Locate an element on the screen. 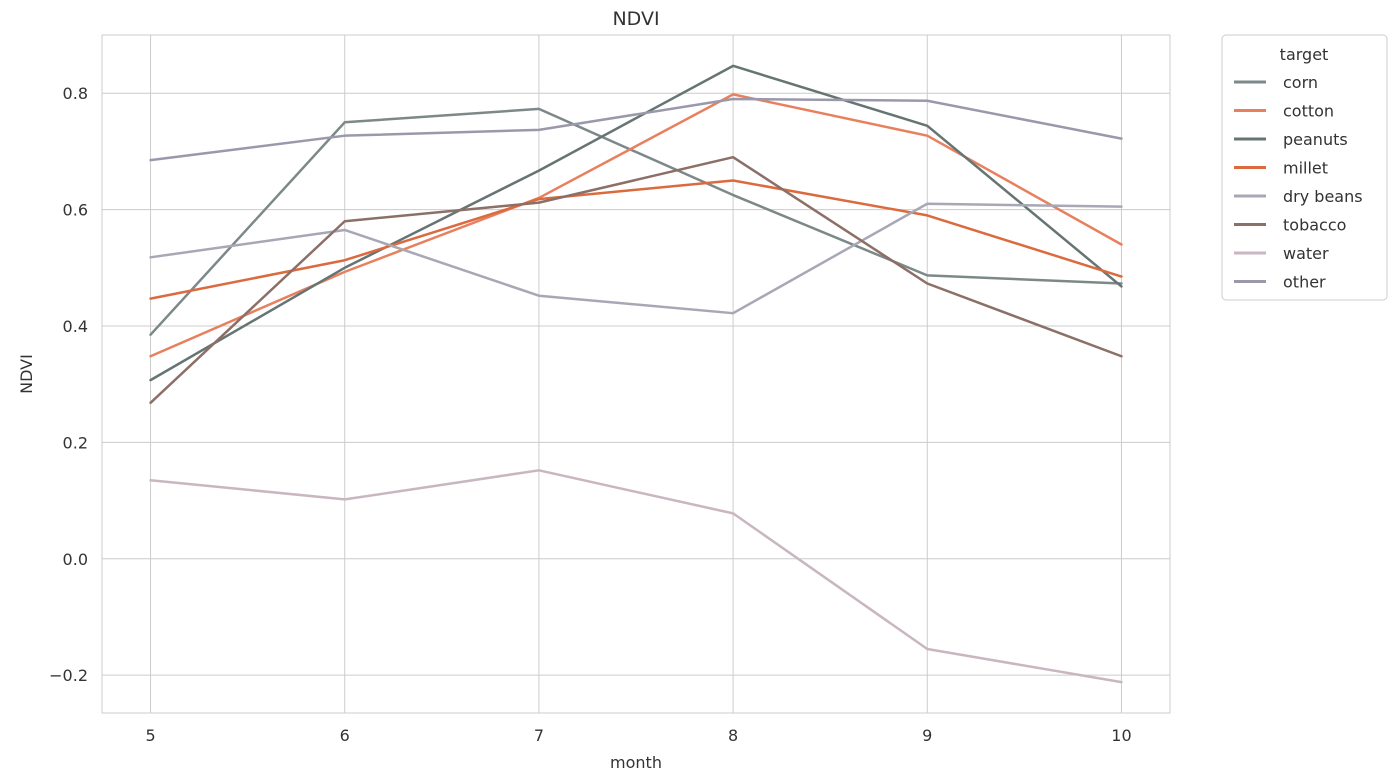 This screenshot has width=1400, height=779. x-tick-label: 5 is located at coordinates (150, 735).